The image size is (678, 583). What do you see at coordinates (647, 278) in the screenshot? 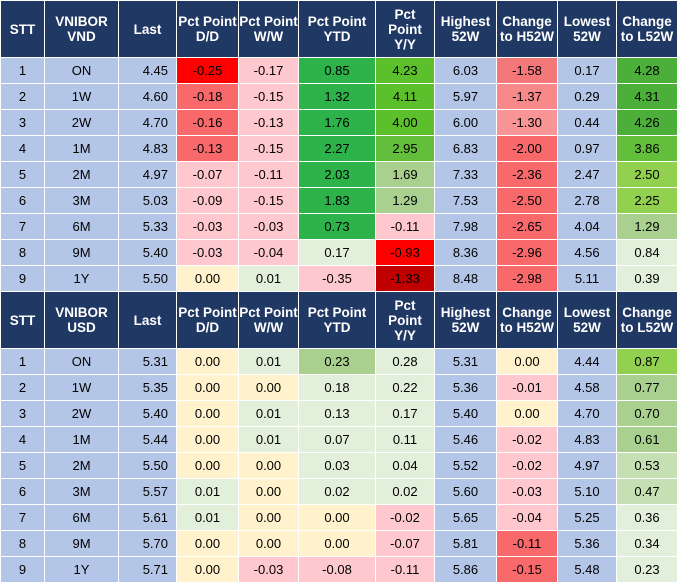
I see `chl-cell: 0.39` at bounding box center [647, 278].